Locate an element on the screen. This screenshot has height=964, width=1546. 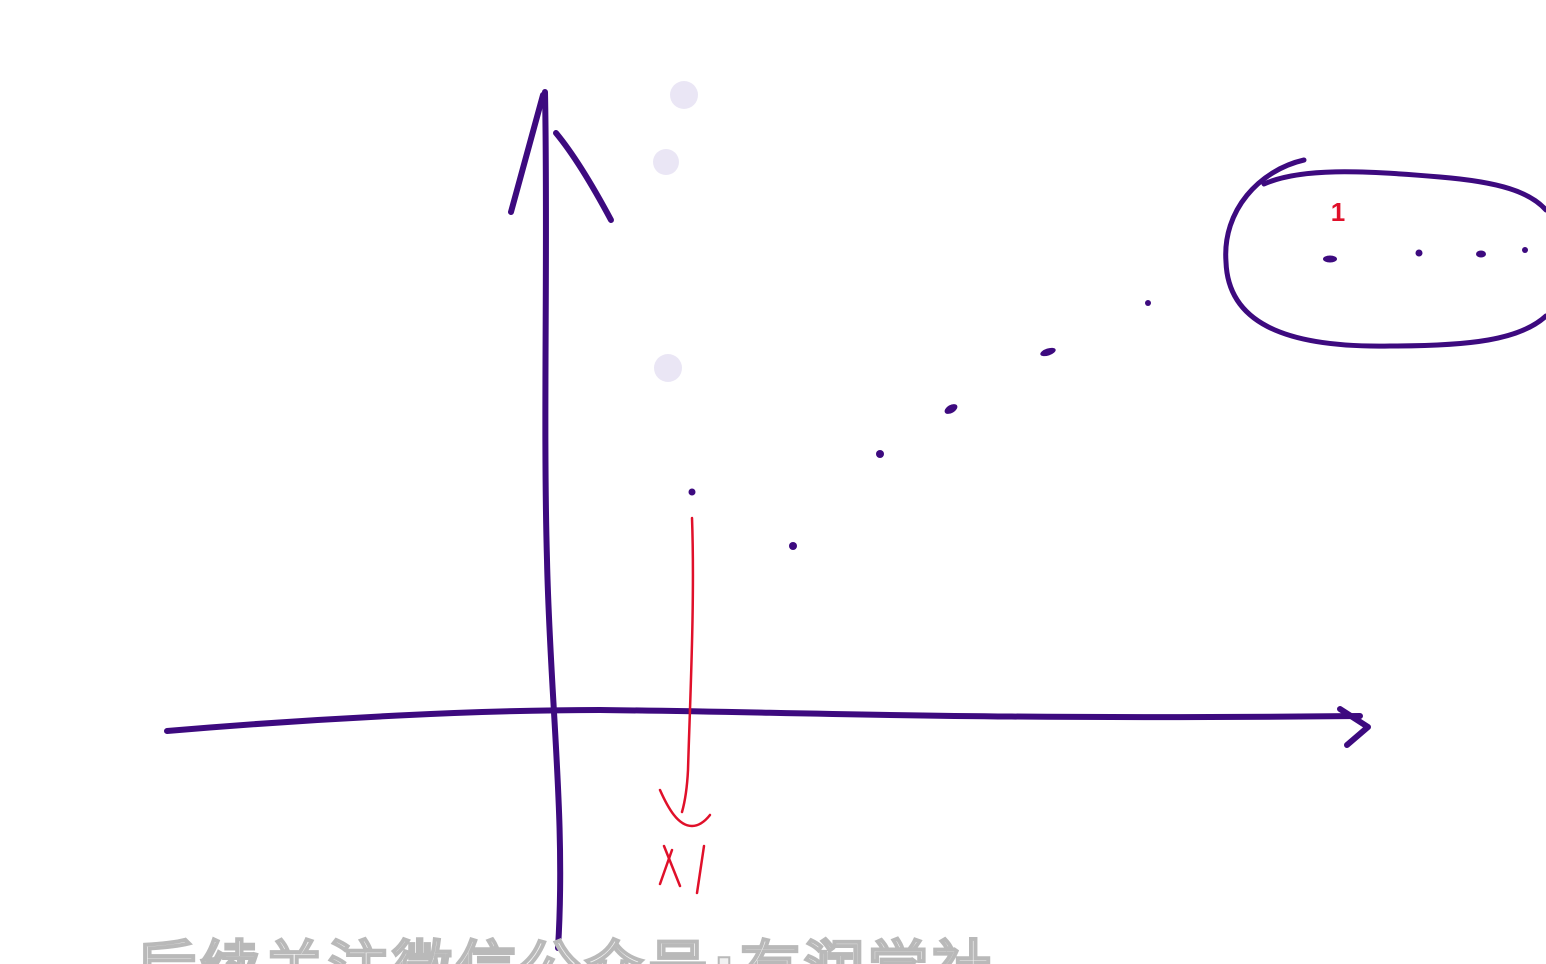
x-axis-arrowhead is located at coordinates (1354, 727).